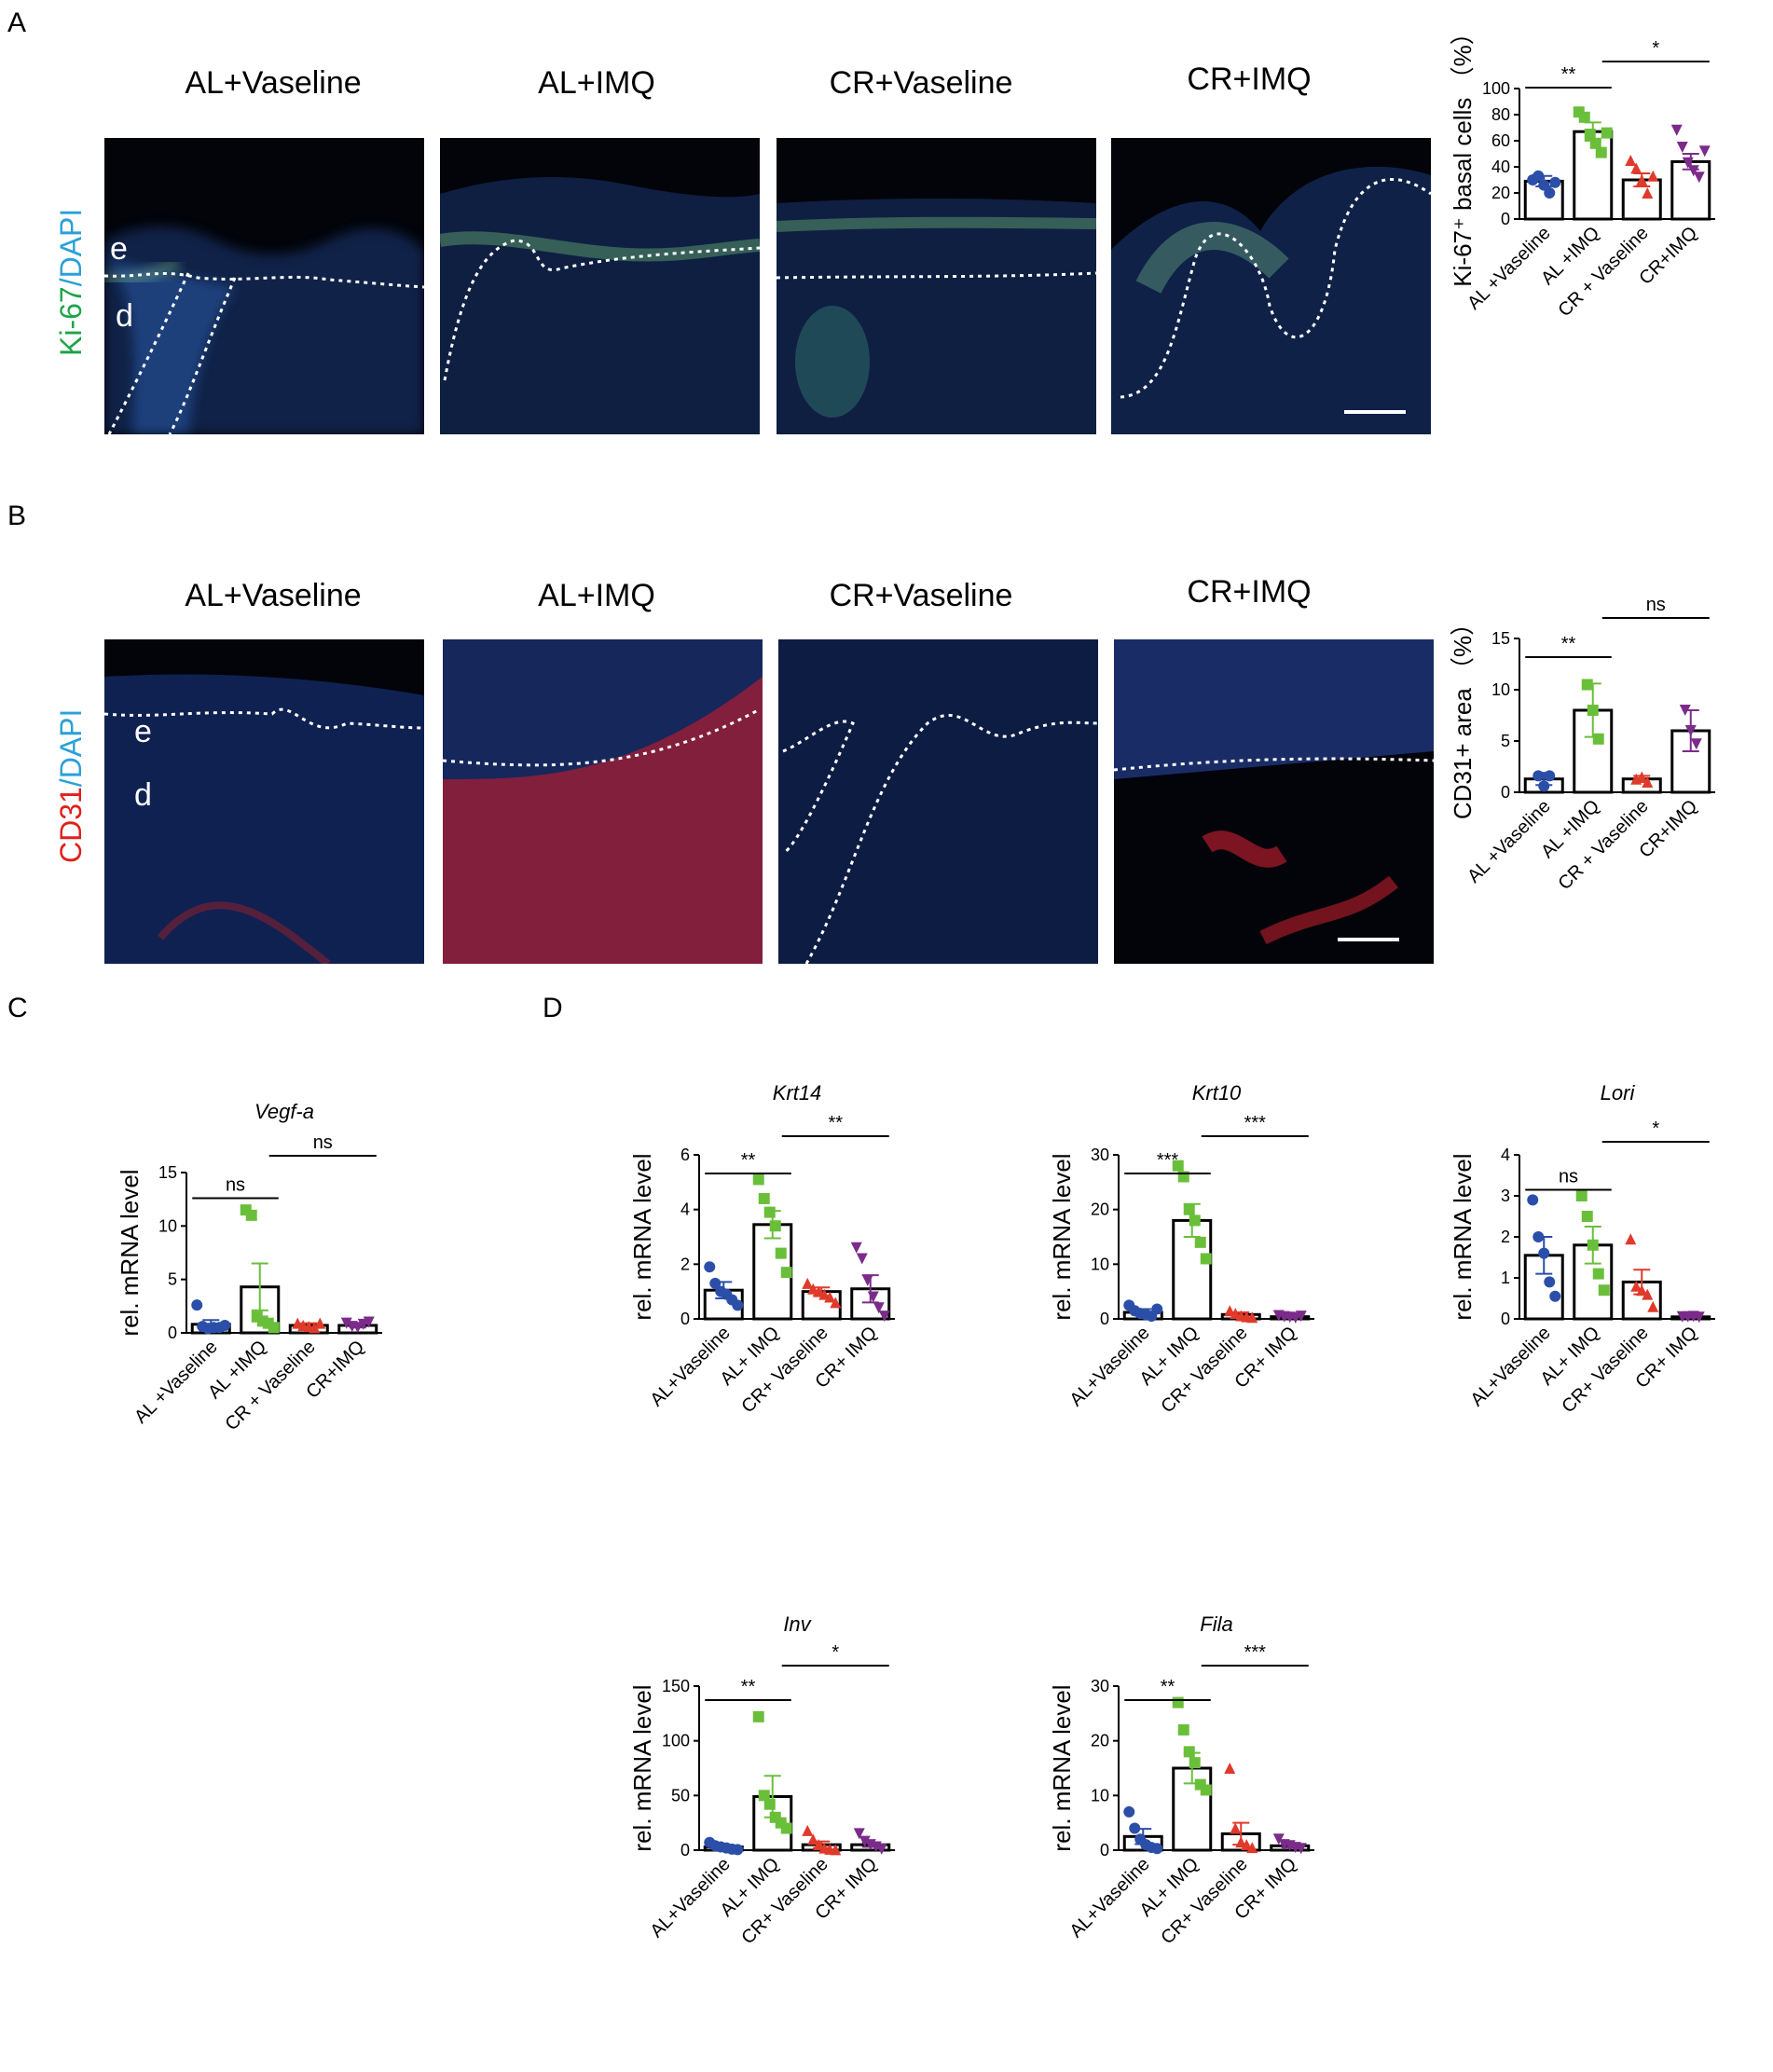  What do you see at coordinates (938, 801) in the screenshot?
I see `micrograph-cd31-cr-vaseline` at bounding box center [938, 801].